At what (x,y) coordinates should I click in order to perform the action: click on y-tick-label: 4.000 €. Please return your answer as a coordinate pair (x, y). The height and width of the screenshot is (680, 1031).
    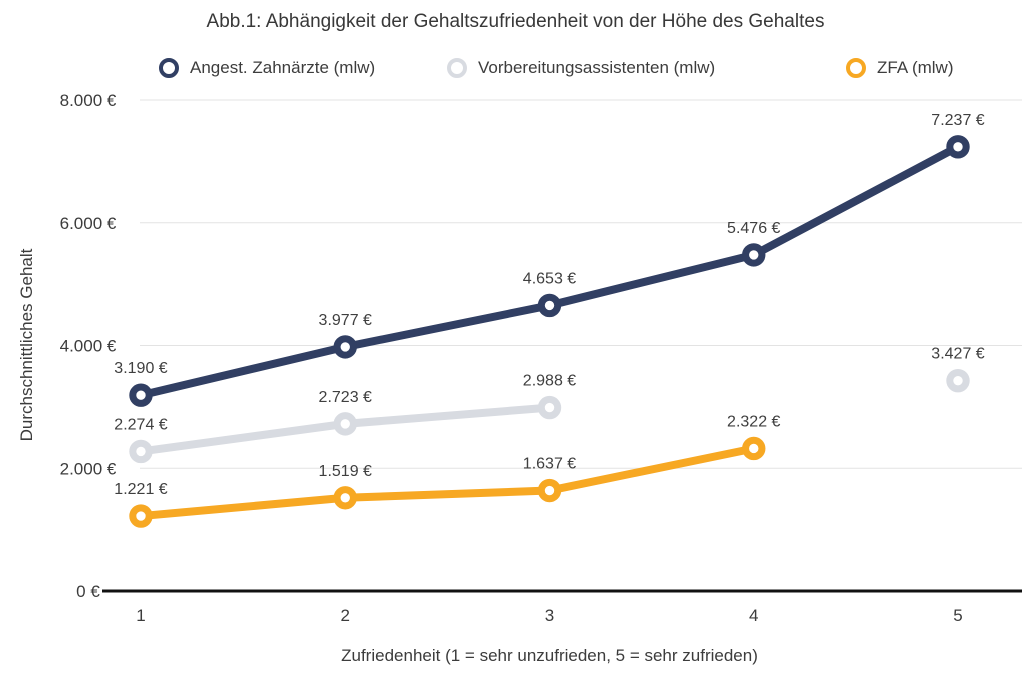
    Looking at the image, I should click on (88, 346).